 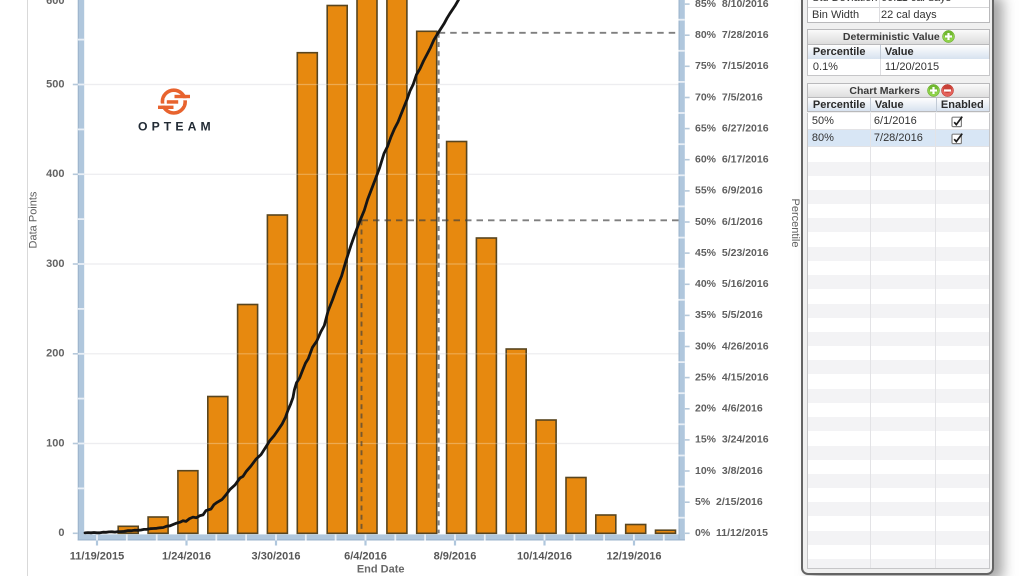 What do you see at coordinates (544, 557) in the screenshot?
I see `svg-text: 10/14/2016` at bounding box center [544, 557].